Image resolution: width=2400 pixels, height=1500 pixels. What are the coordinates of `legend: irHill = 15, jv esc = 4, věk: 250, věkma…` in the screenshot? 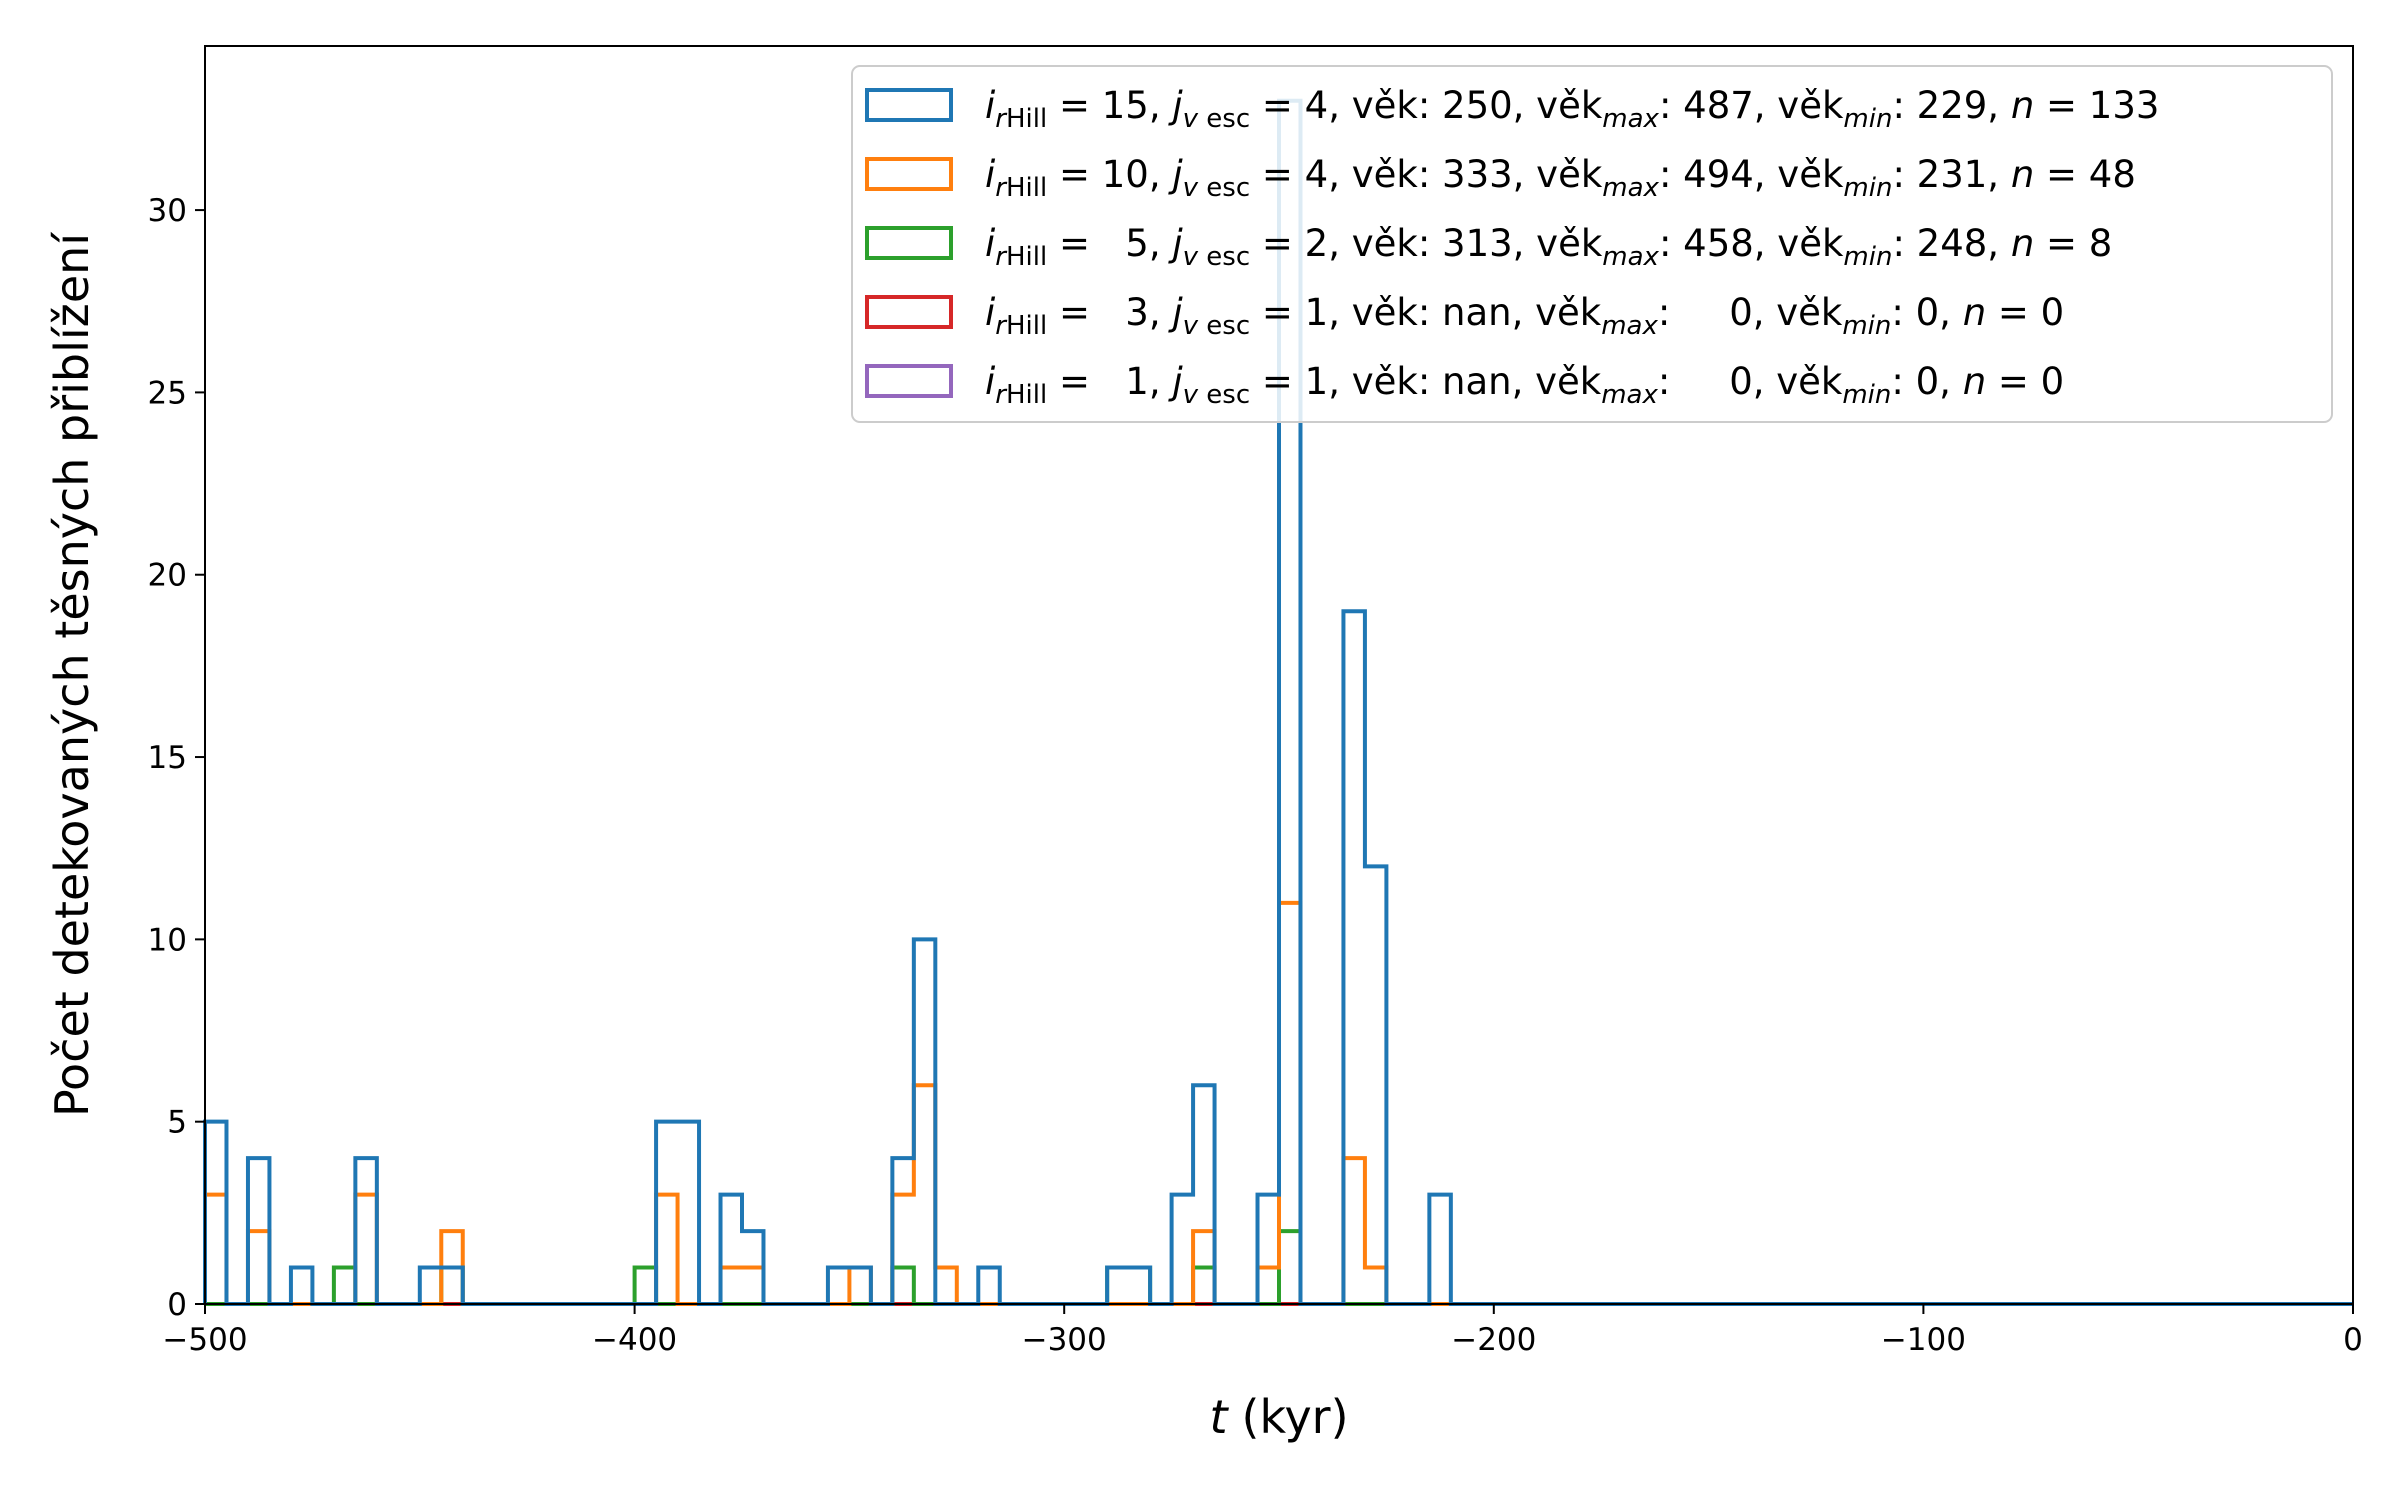 It's located at (1512, 247).